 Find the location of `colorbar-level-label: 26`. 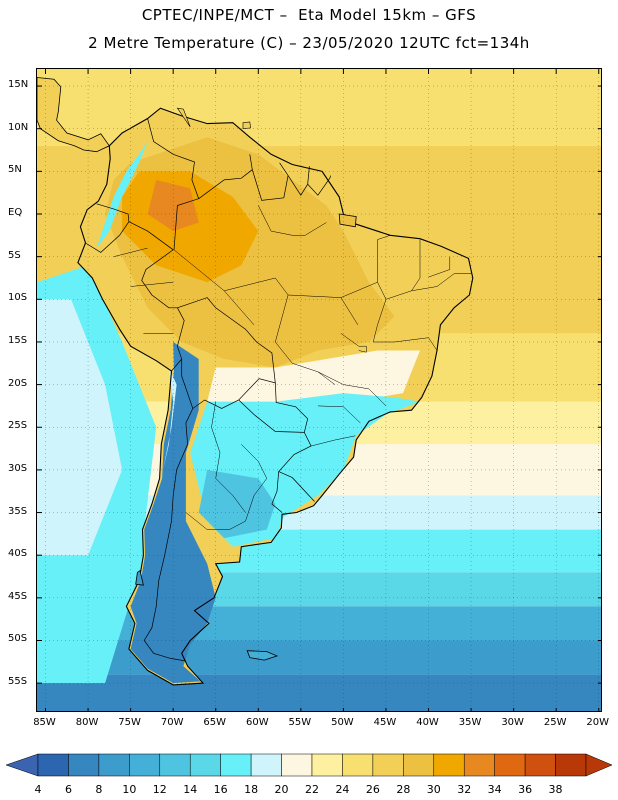

colorbar-level-label: 26 is located at coordinates (372, 789).